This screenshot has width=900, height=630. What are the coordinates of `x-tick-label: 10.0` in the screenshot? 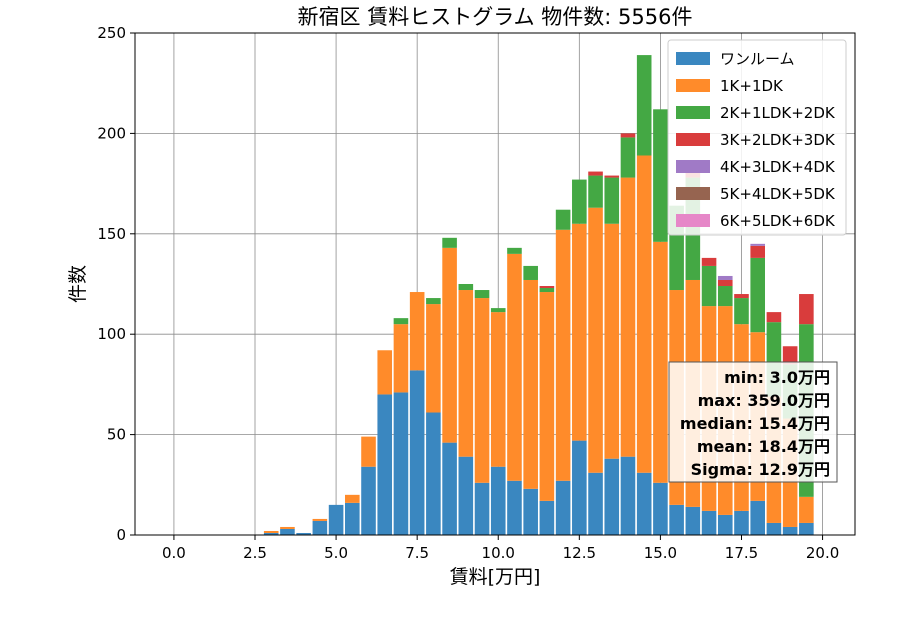 It's located at (498, 553).